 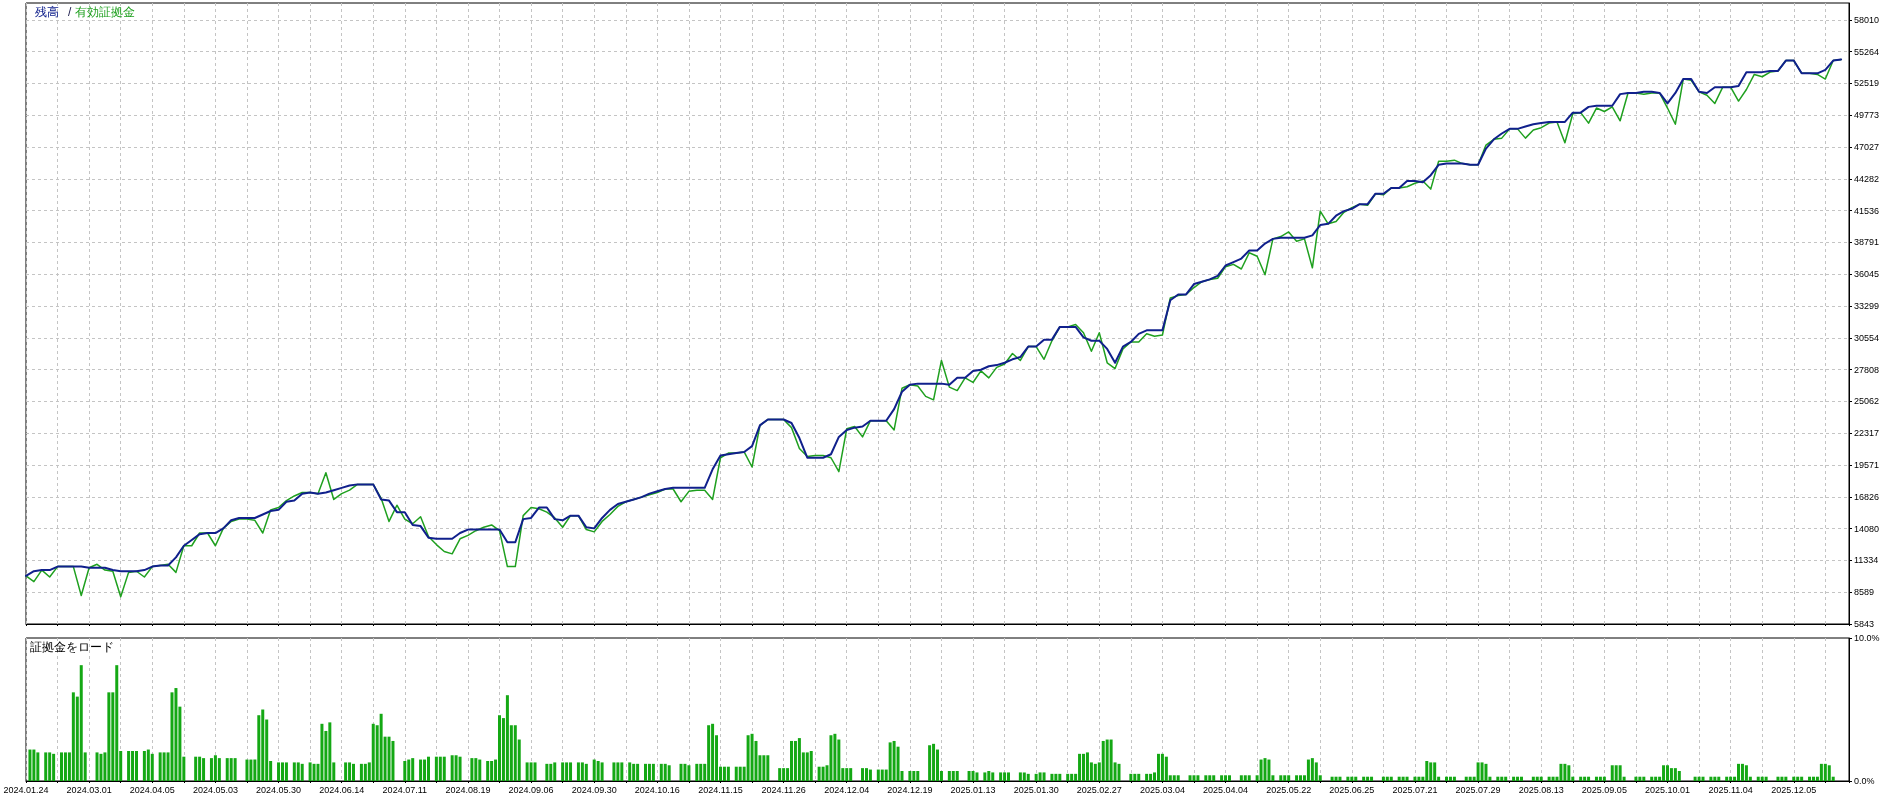 What do you see at coordinates (1289, 789) in the screenshot?
I see `x-tick-label: 2025.05.22` at bounding box center [1289, 789].